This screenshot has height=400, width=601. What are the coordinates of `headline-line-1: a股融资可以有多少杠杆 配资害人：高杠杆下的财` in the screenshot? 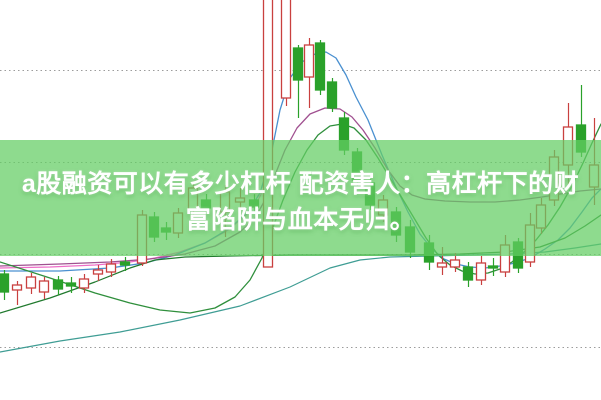 It's located at (300, 184).